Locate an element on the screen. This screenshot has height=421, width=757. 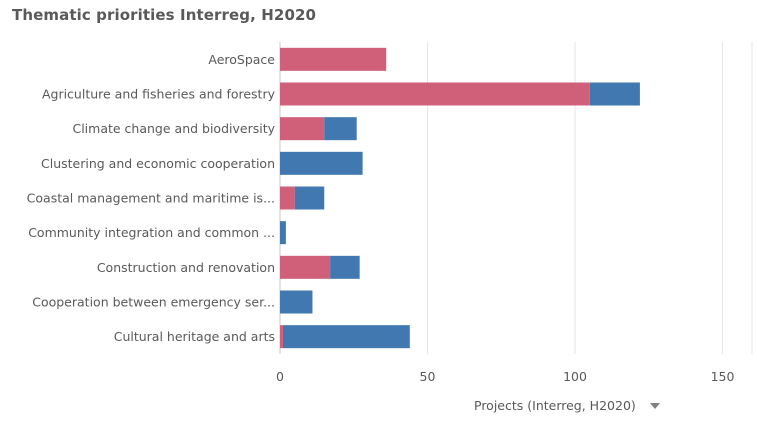
x-axis-title-text: Projects (Interreg, H2020) is located at coordinates (555, 405).